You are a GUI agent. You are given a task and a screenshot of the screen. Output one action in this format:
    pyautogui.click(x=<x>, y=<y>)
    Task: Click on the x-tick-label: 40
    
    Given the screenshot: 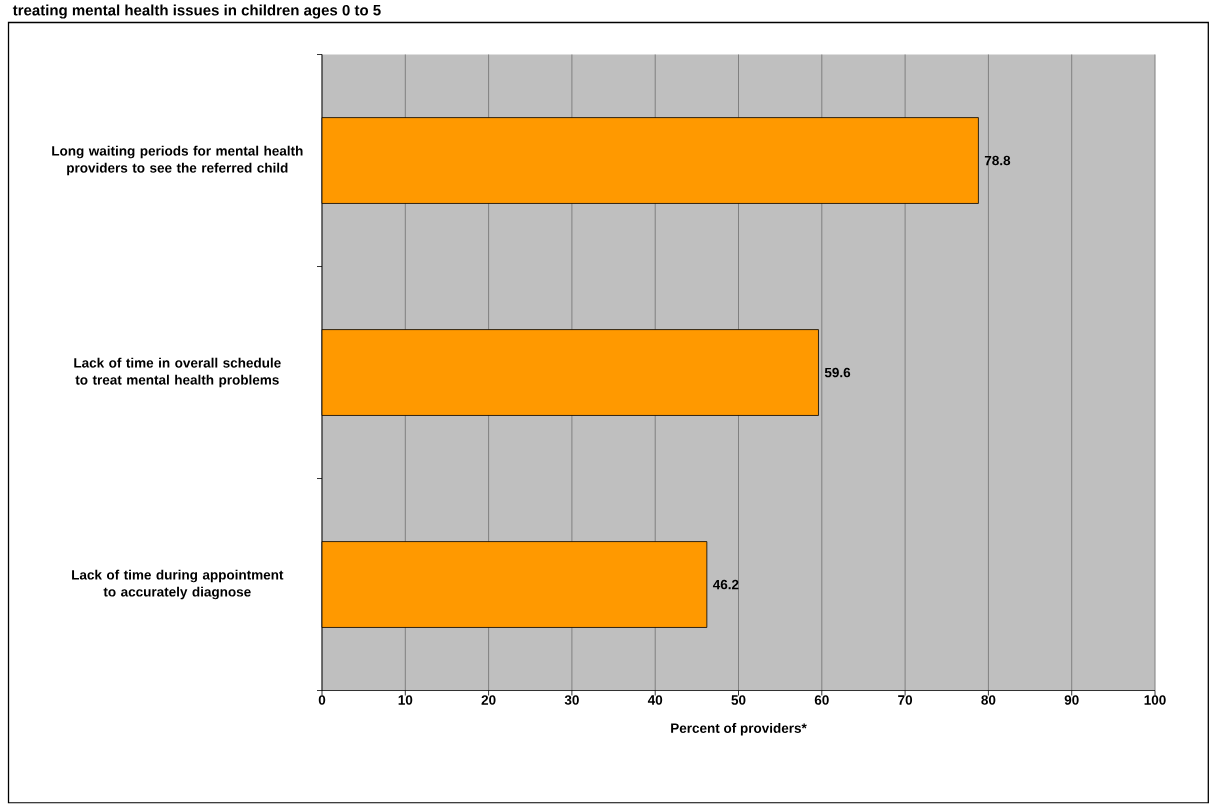 What is the action you would take?
    pyautogui.click(x=655, y=700)
    